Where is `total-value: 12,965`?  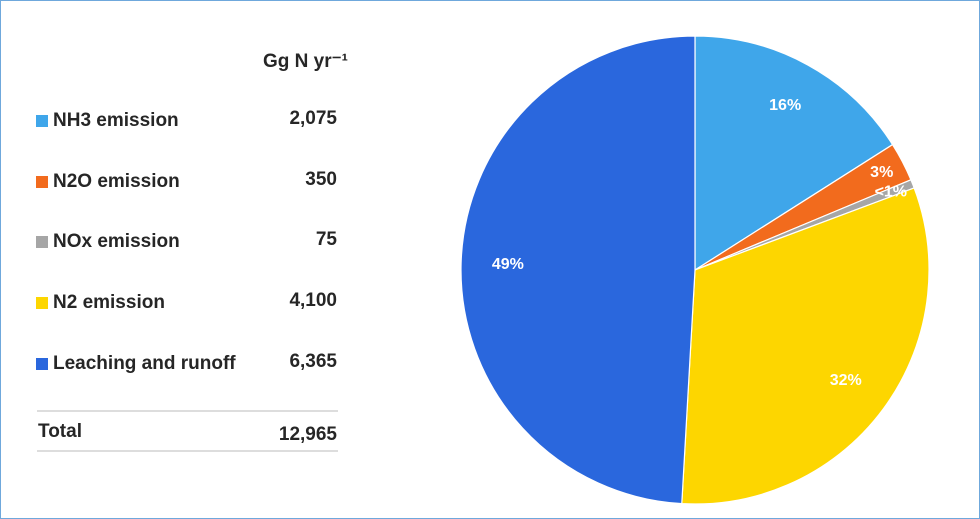 total-value: 12,965 is located at coordinates (308, 434).